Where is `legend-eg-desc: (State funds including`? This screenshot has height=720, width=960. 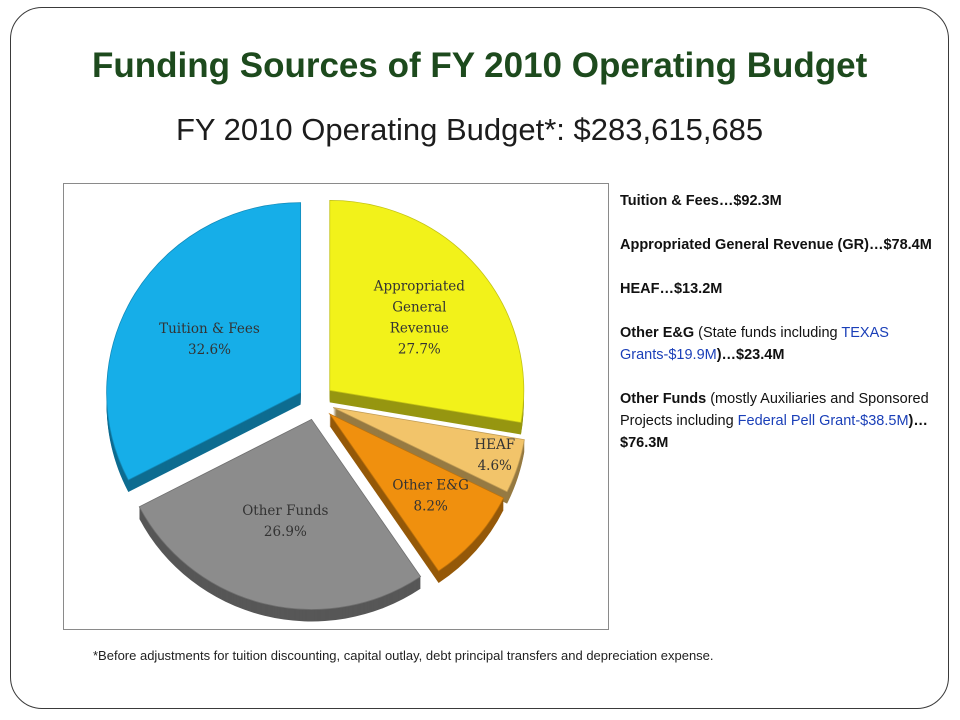
legend-eg-desc: (State funds including is located at coordinates (768, 333).